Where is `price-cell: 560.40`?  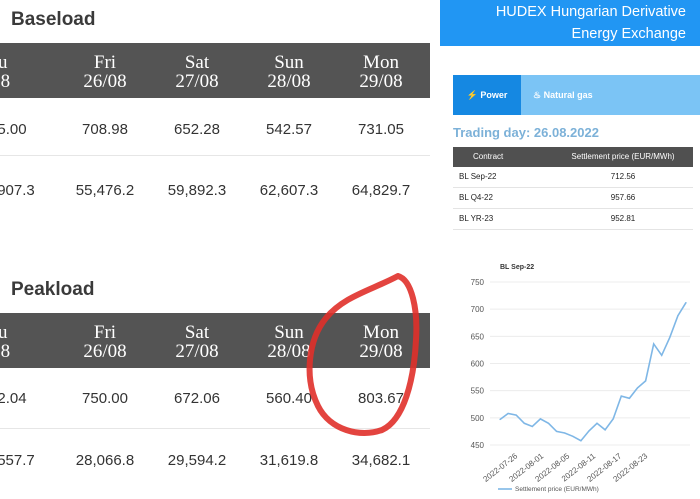 price-cell: 560.40 is located at coordinates (289, 398).